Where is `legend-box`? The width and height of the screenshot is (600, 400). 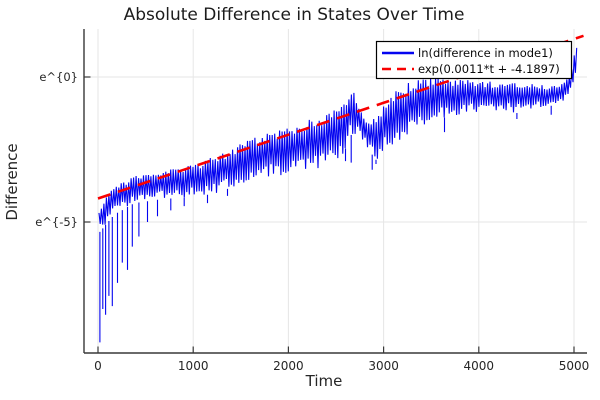
legend-box is located at coordinates (474, 60).